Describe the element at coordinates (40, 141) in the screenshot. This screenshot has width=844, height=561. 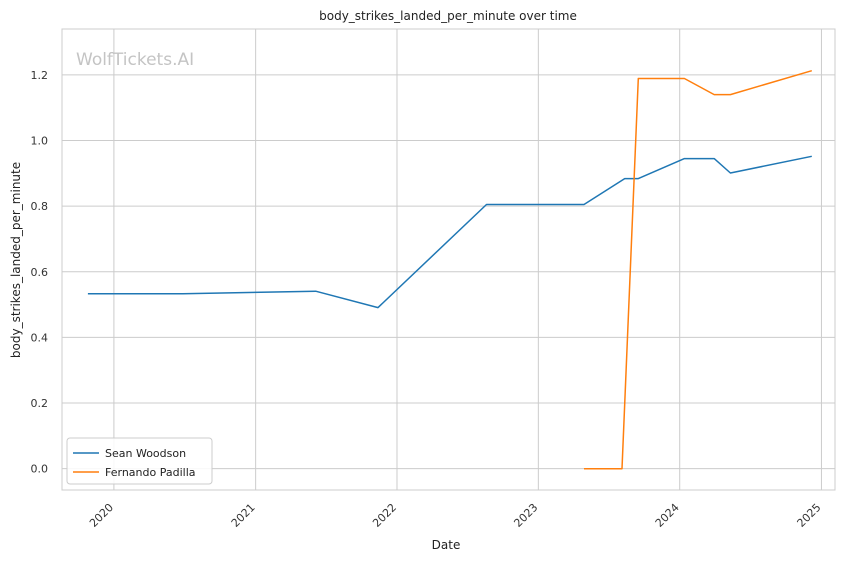
I see `y-tick-label: 1.0` at that location.